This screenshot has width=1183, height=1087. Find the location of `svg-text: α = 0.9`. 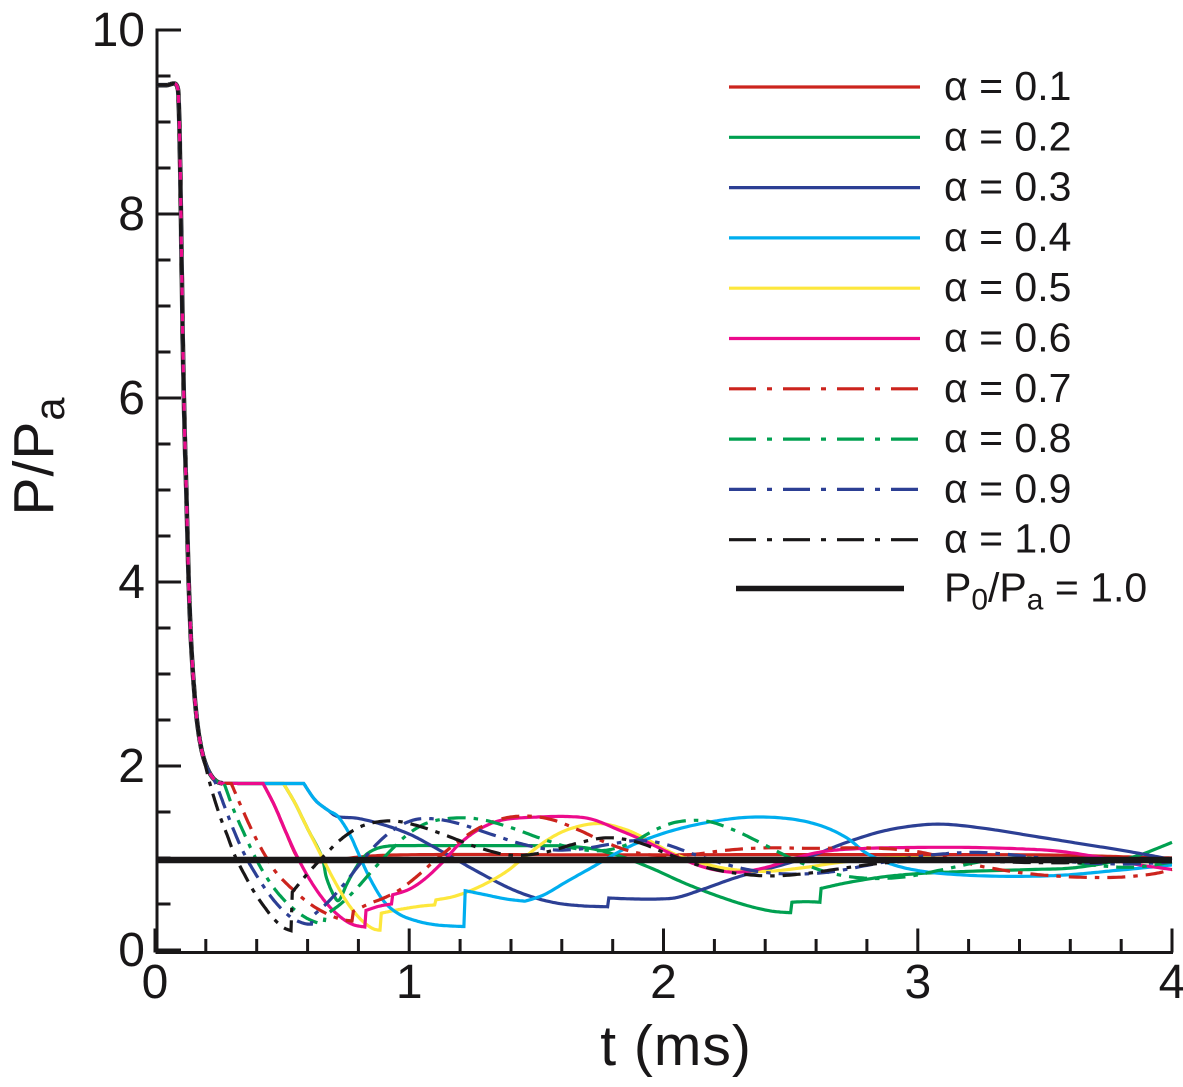

svg-text: α = 0.9 is located at coordinates (1007, 488).